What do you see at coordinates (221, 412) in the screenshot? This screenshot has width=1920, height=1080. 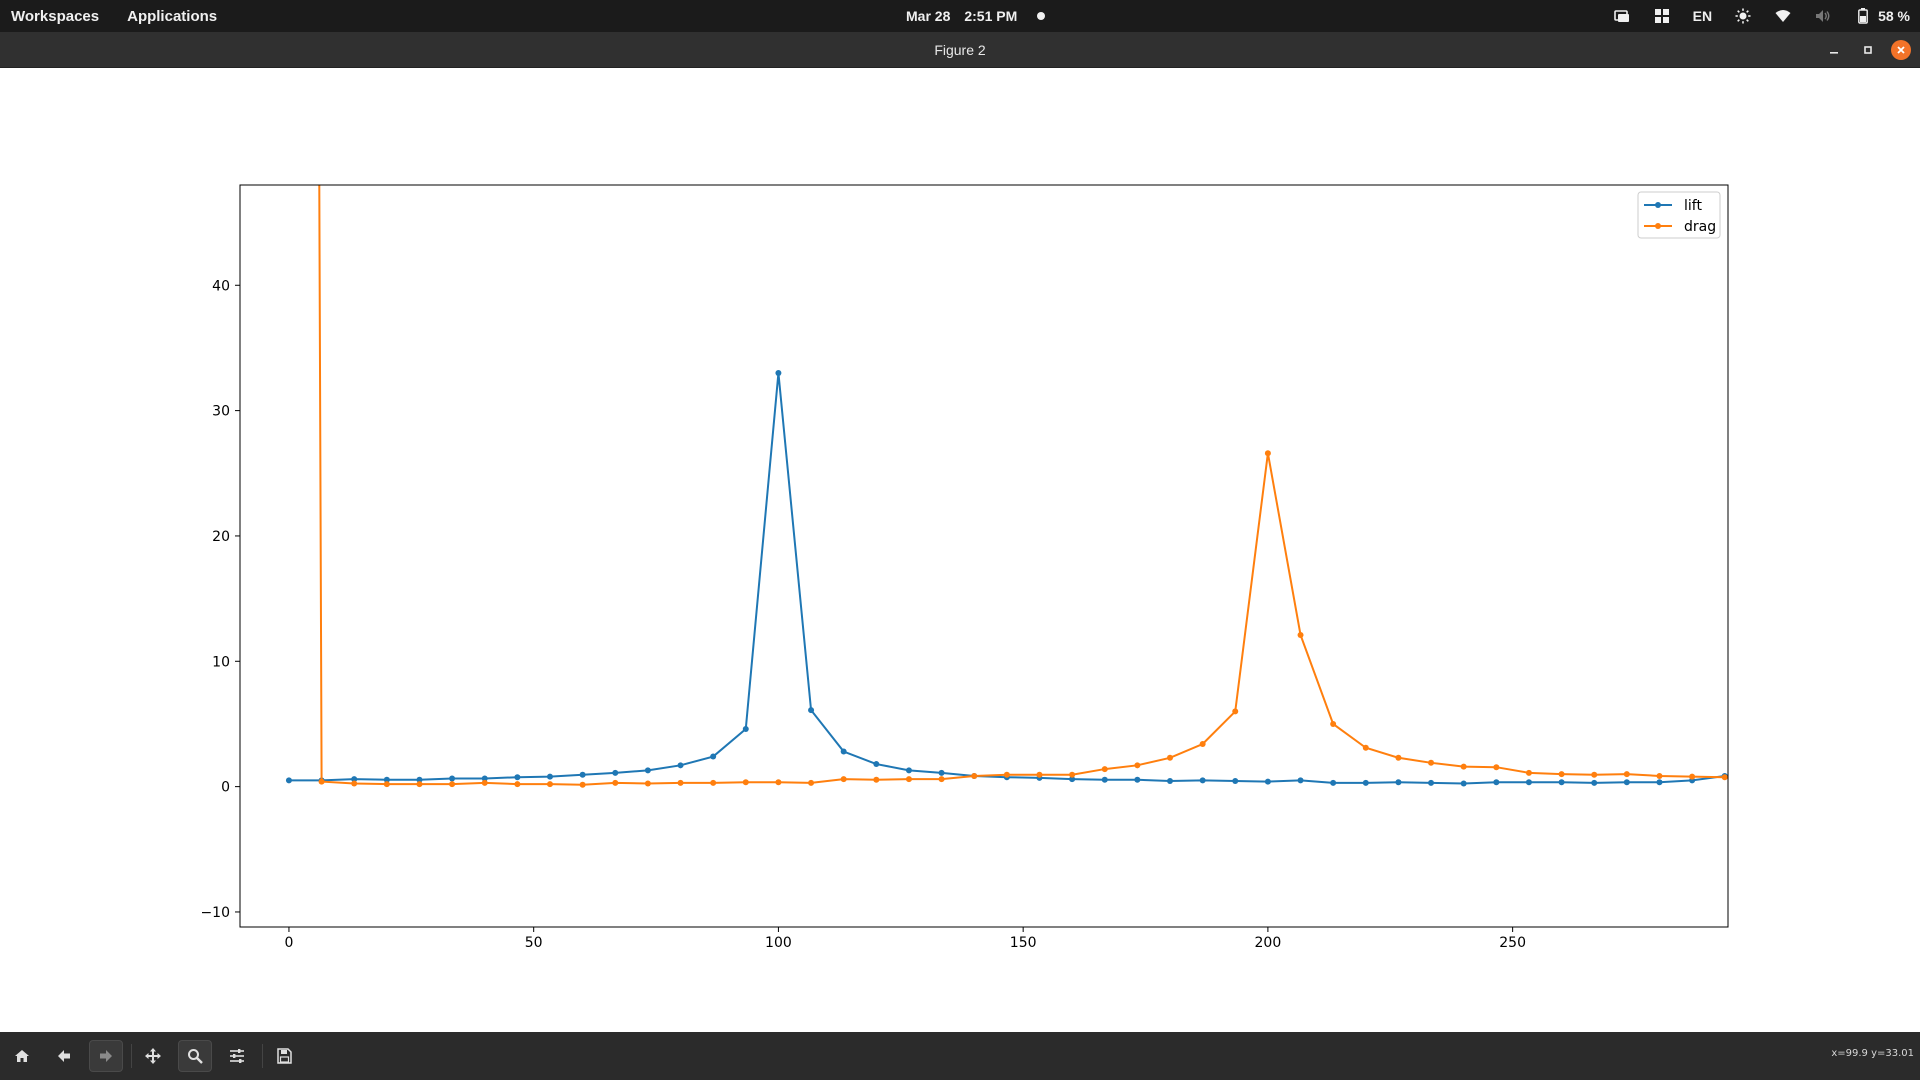 I see `y-tick-label: 30` at bounding box center [221, 412].